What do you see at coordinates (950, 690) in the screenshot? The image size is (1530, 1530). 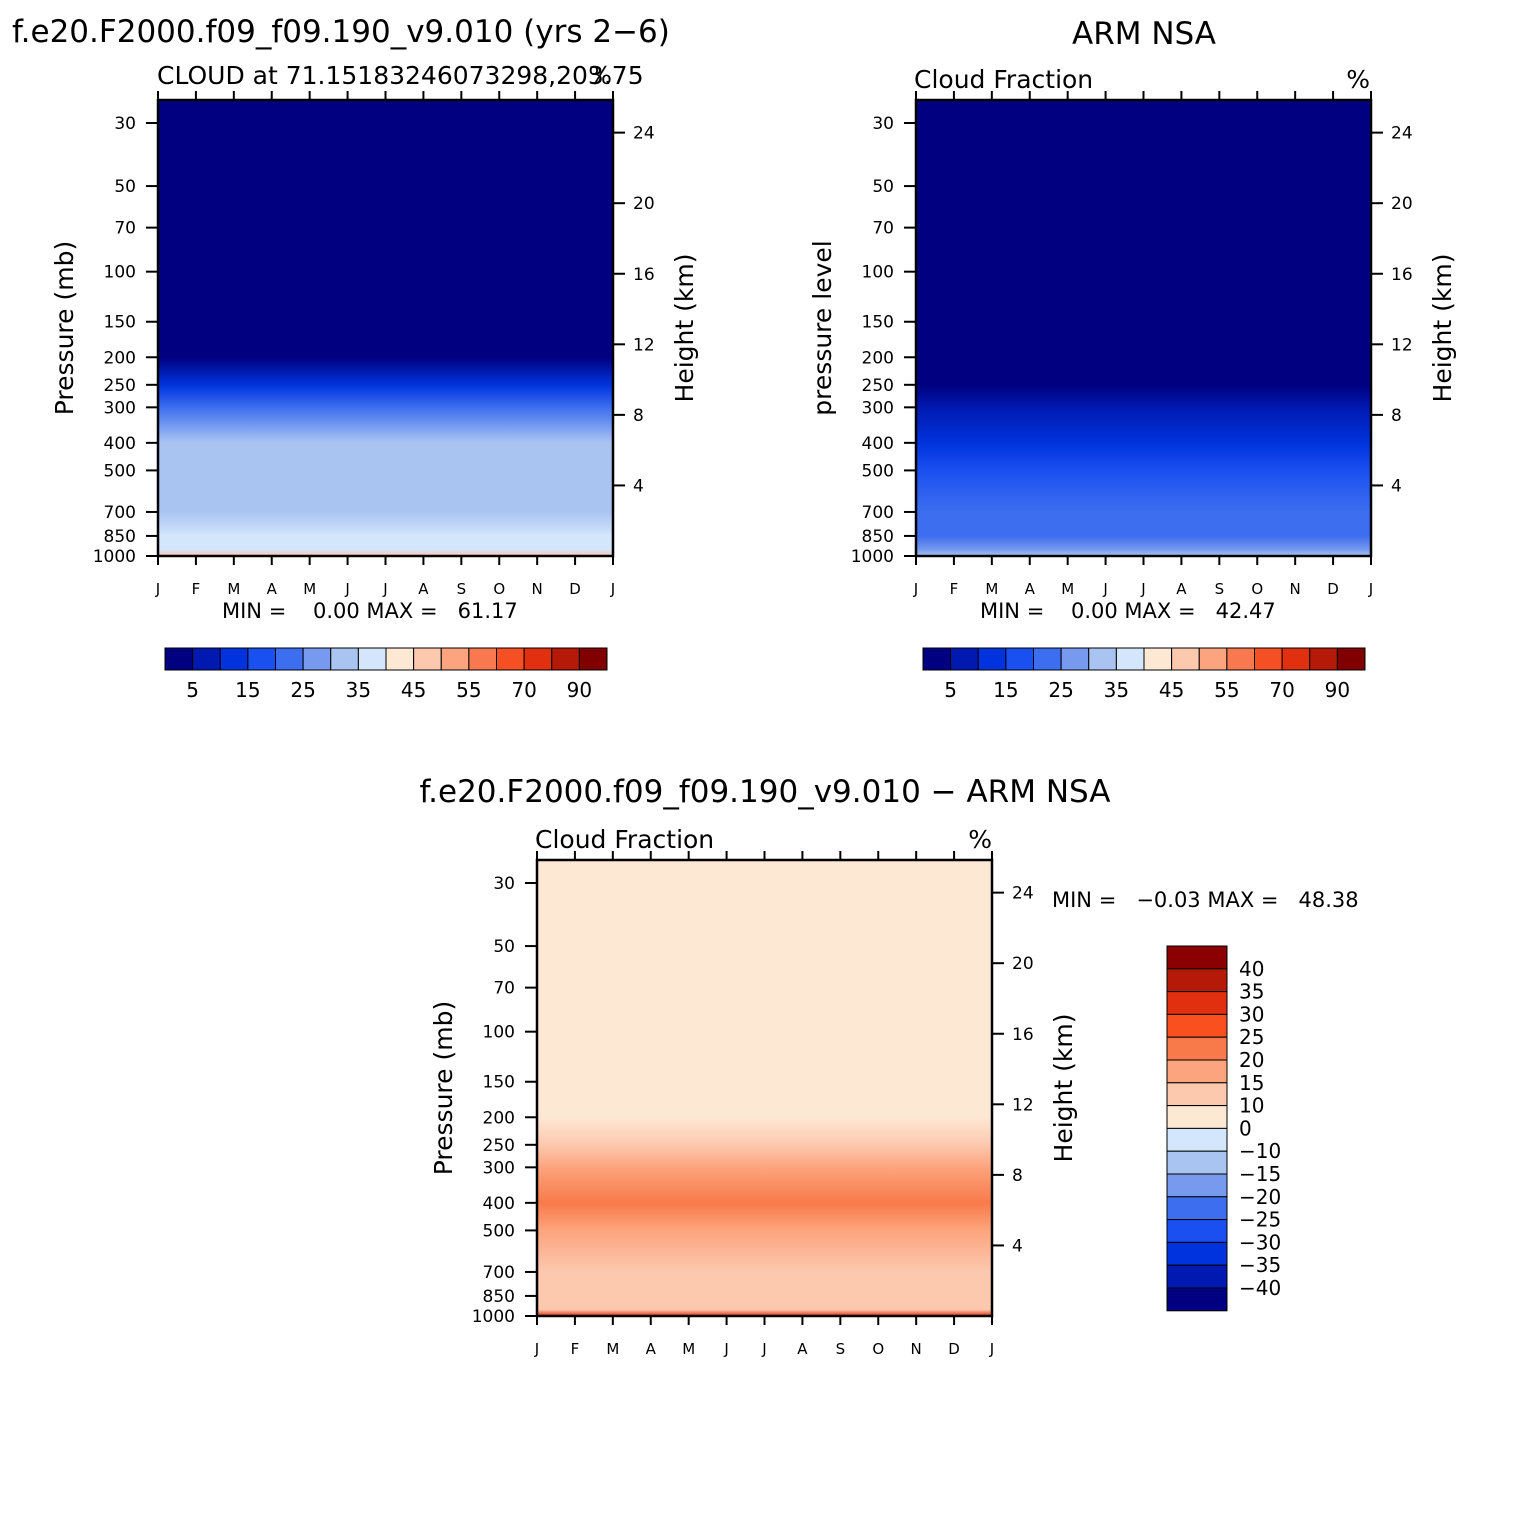 I see `colorbar-label: 5` at bounding box center [950, 690].